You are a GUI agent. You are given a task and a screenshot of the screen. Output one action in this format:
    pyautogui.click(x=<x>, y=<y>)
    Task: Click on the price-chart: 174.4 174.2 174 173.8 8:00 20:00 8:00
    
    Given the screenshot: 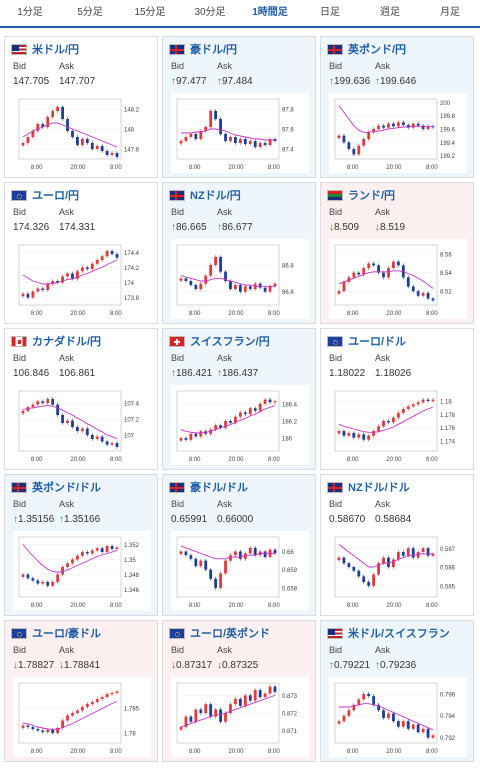 What is the action you would take?
    pyautogui.click(x=82, y=279)
    